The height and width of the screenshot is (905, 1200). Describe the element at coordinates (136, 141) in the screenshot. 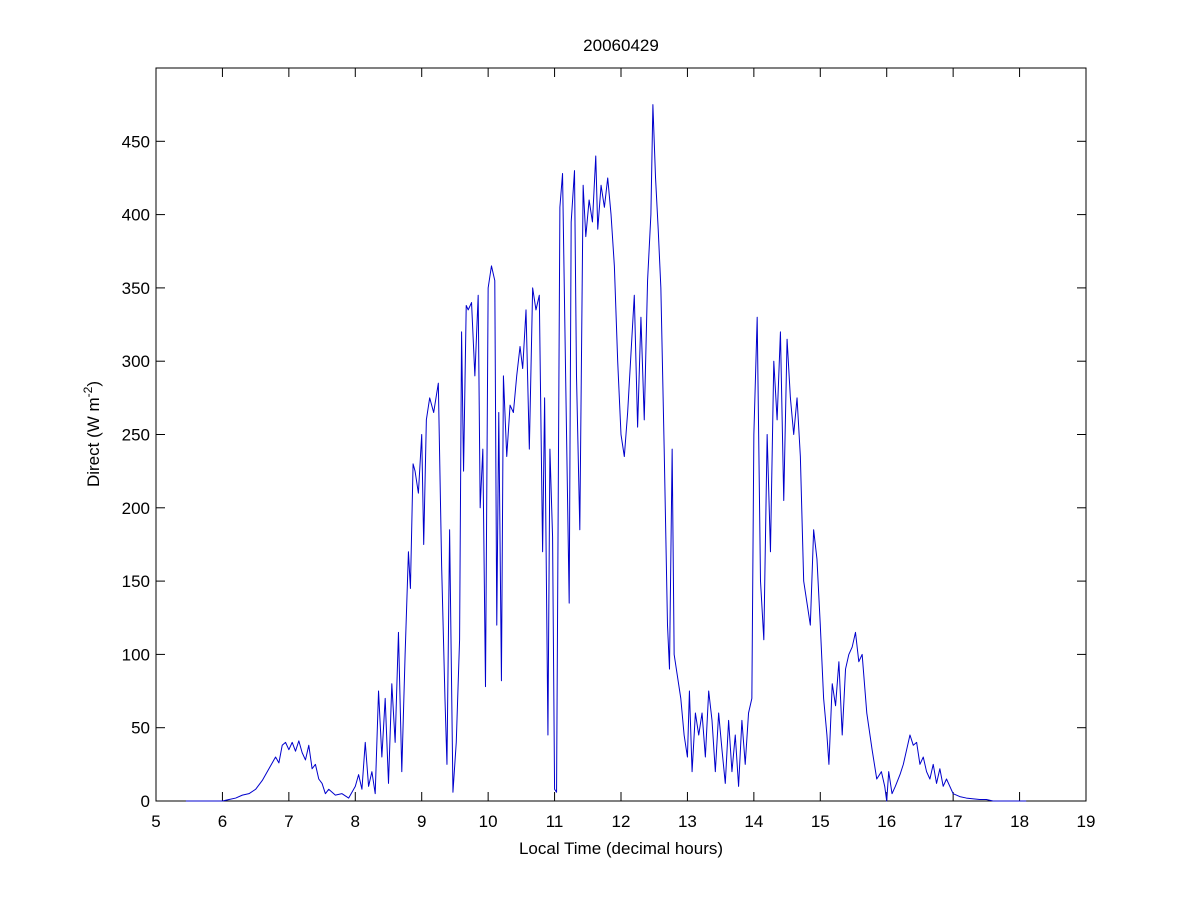

I see `y-tick-label: 450` at that location.